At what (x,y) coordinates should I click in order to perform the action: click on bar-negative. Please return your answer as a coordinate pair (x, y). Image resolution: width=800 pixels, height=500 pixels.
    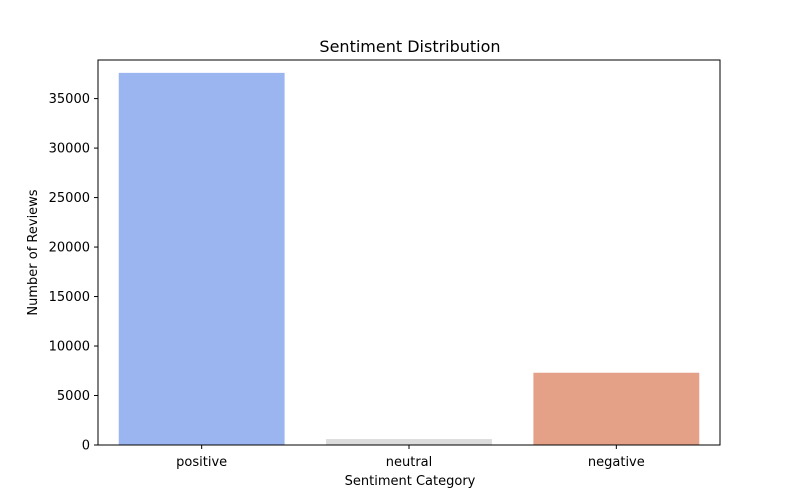
    Looking at the image, I should click on (616, 408).